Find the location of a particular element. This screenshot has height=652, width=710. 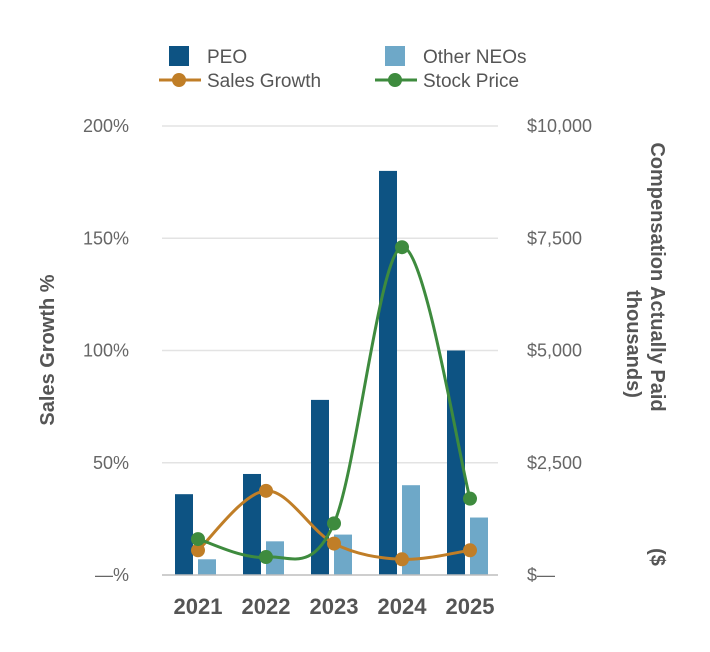

right-axis-title-line2: thousands) is located at coordinates (633, 344).